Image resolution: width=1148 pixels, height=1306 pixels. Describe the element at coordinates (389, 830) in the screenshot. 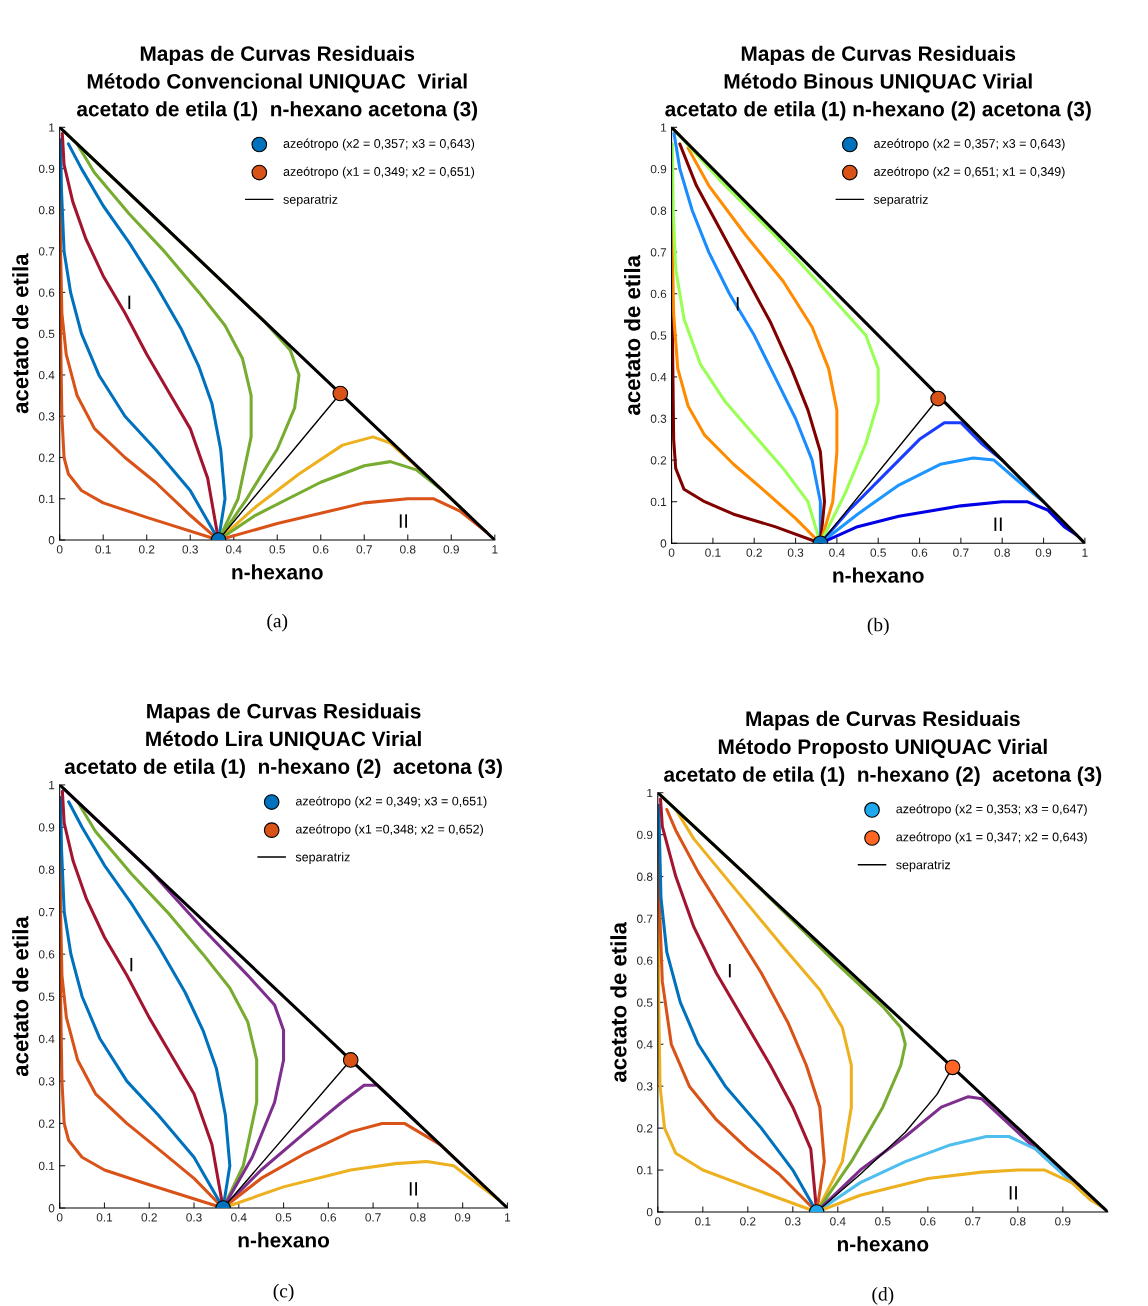

I see `legend-label: azeótropo (x1 =0,348; x2 = 0,652)` at that location.